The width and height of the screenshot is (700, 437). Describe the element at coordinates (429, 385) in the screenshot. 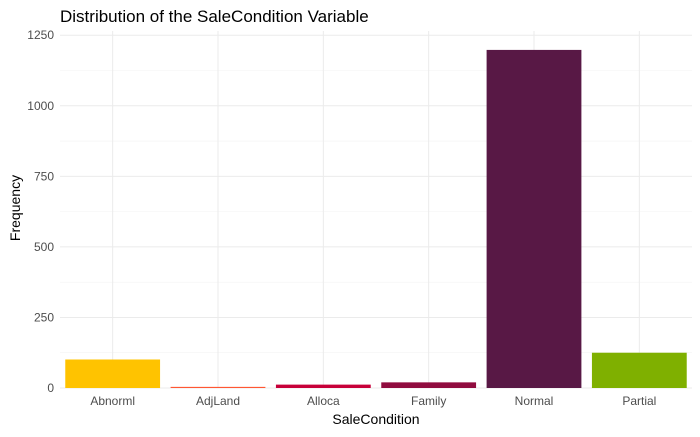

I see `bar-family` at that location.